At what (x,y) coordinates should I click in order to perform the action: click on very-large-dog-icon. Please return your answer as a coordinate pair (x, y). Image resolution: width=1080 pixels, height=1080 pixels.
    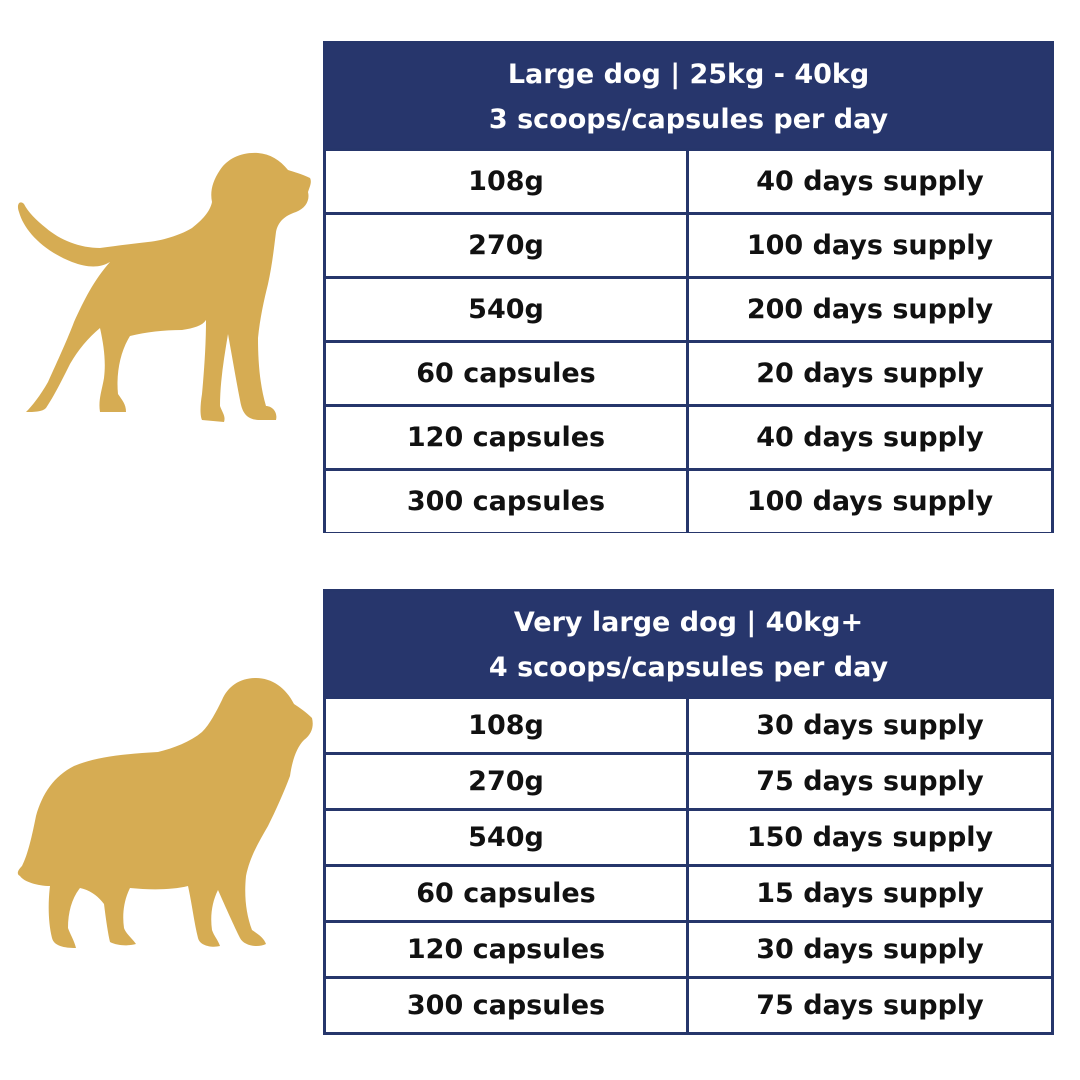
    Looking at the image, I should click on (165, 815).